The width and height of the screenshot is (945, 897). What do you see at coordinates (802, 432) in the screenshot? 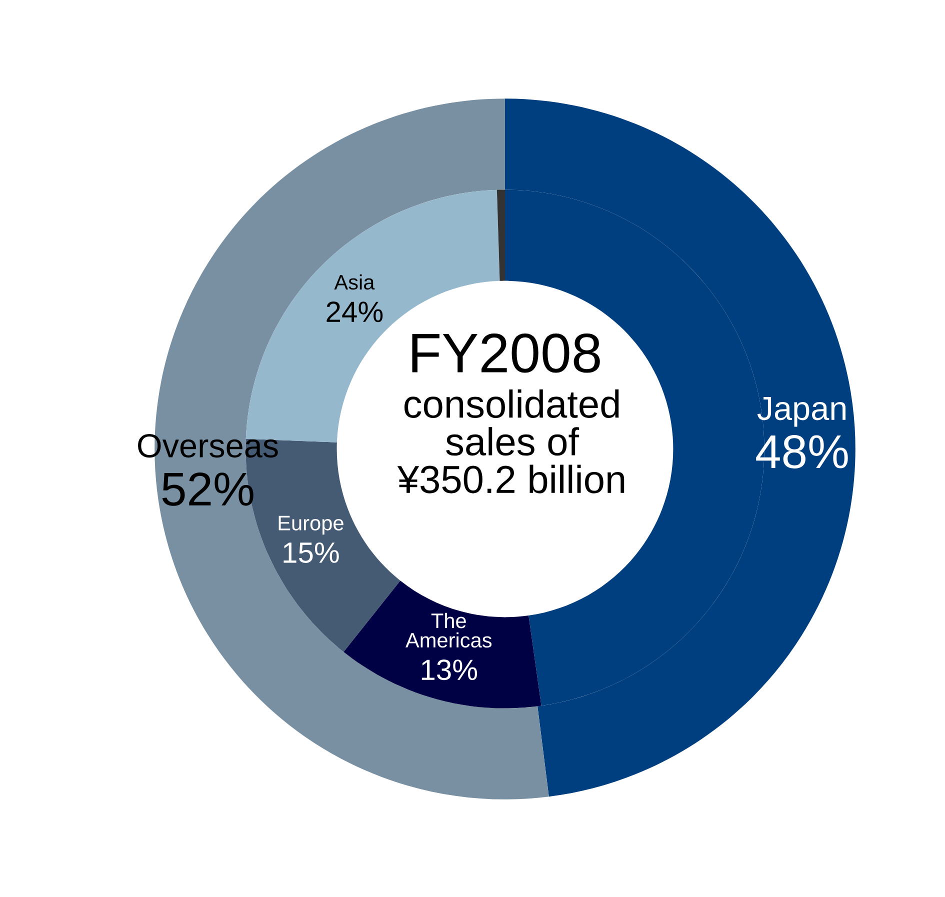
I see `data-label: Japan 48%` at bounding box center [802, 432].